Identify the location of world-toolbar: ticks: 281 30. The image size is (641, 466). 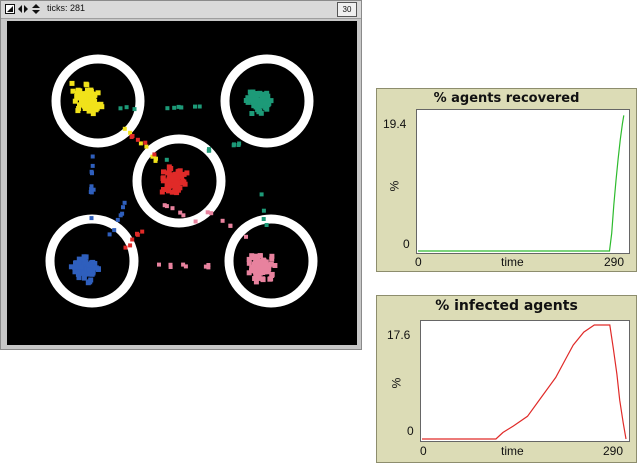
(181, 10).